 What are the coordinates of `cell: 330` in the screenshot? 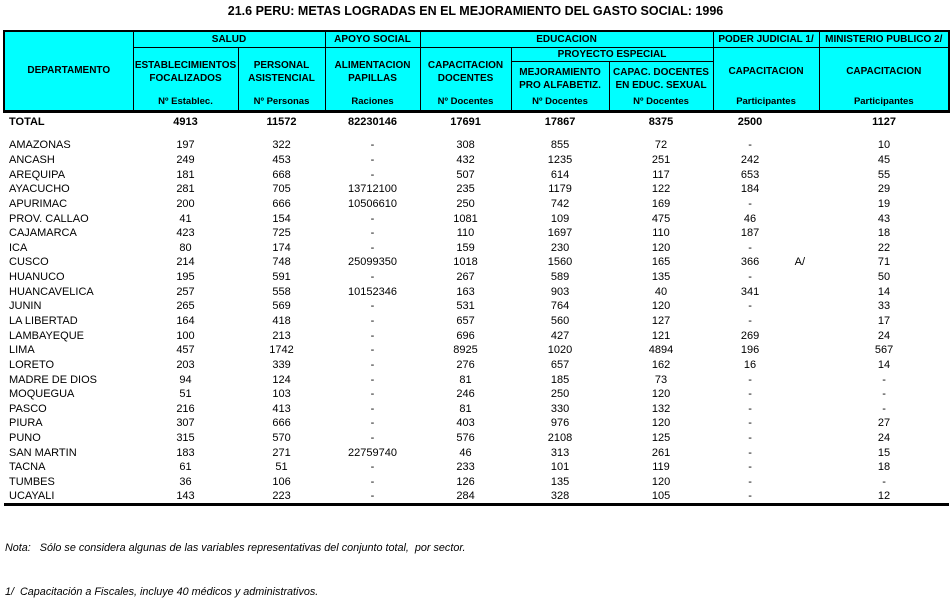 It's located at (560, 408).